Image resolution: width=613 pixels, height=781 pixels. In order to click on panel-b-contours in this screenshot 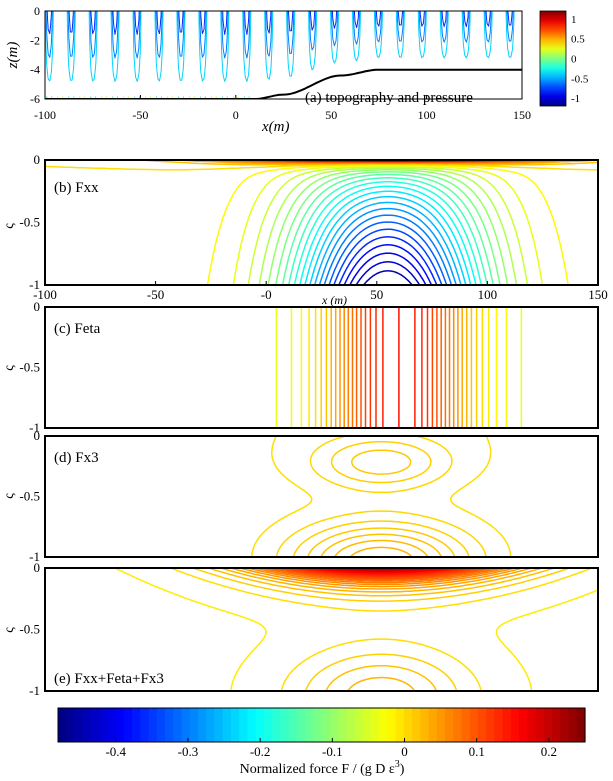, I will do `click(321, 222)`.